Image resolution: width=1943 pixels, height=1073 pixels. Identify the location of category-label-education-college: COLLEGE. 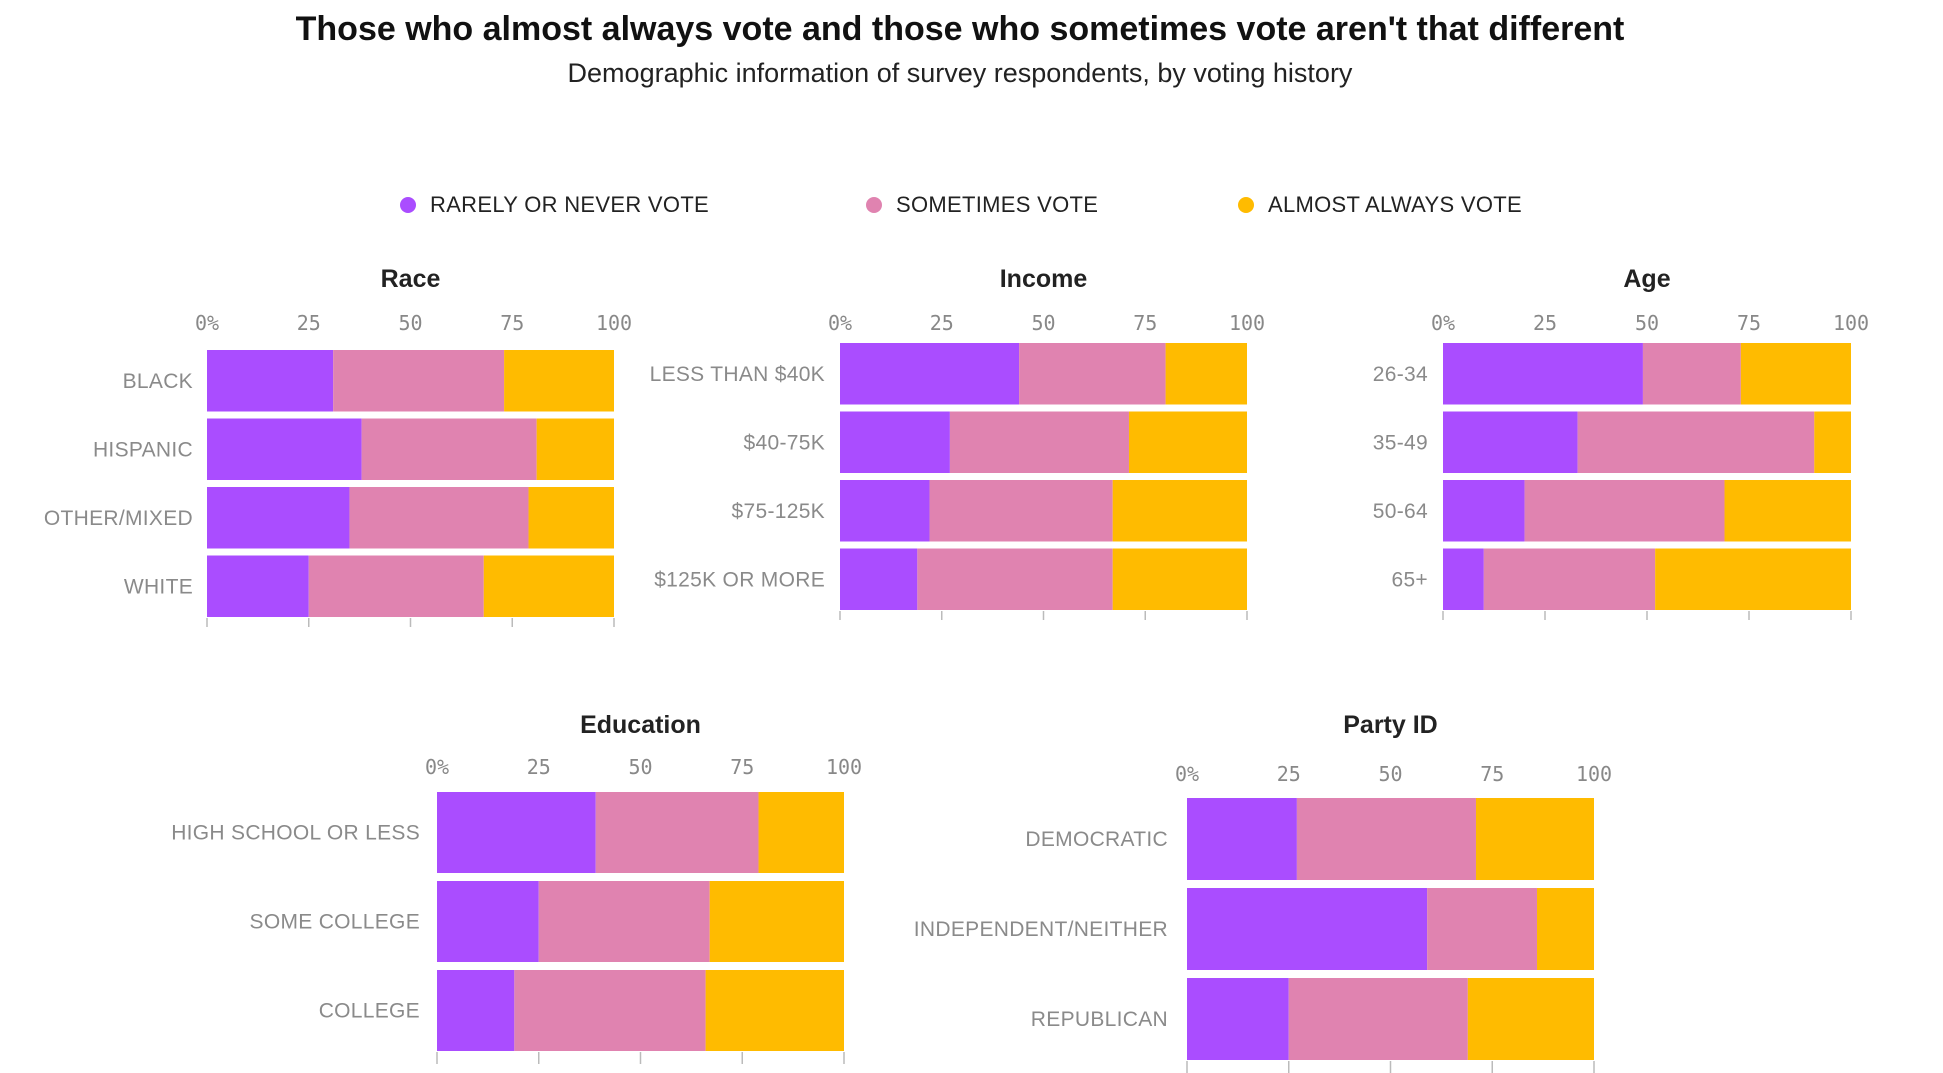
(369, 1011).